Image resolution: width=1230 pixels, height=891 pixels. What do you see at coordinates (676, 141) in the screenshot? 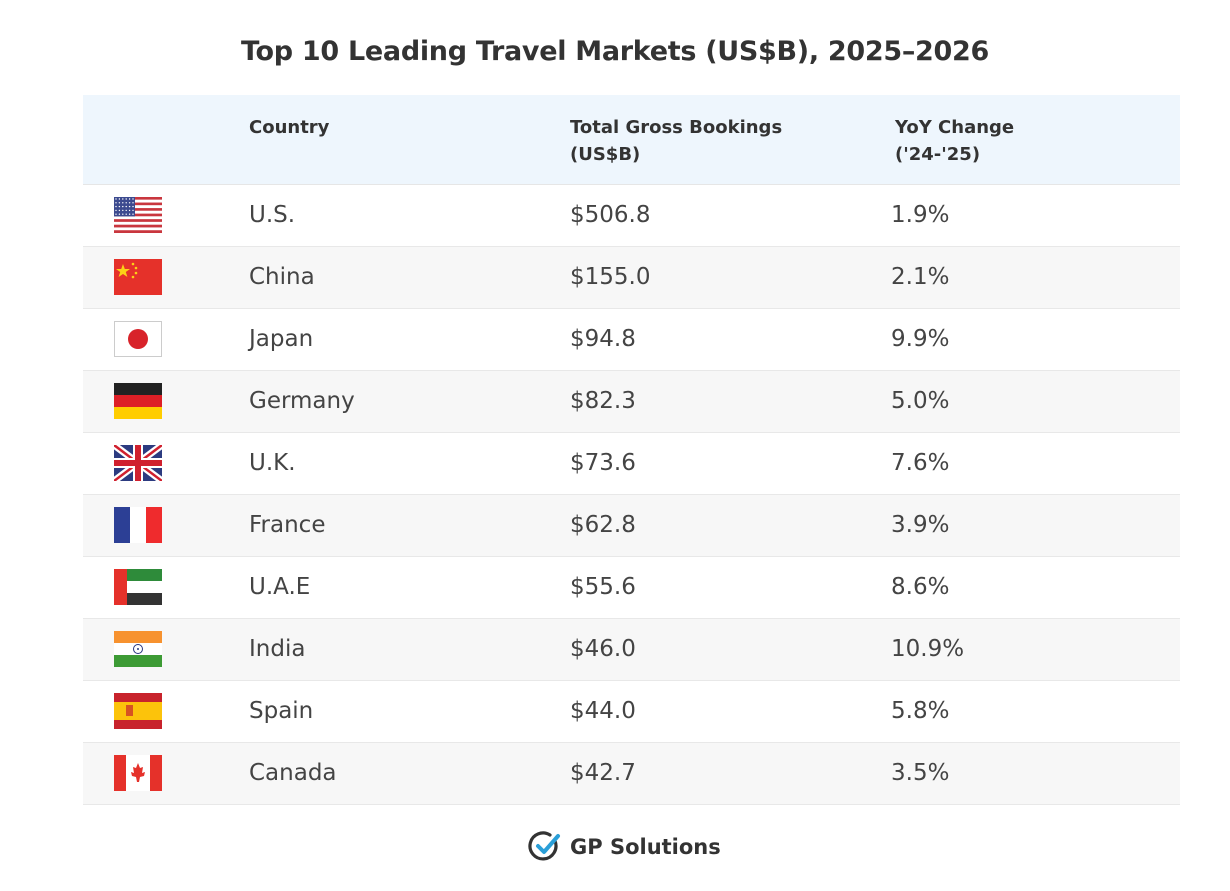
I see `header-bookings: Total Gross Bookings (US$B)` at bounding box center [676, 141].